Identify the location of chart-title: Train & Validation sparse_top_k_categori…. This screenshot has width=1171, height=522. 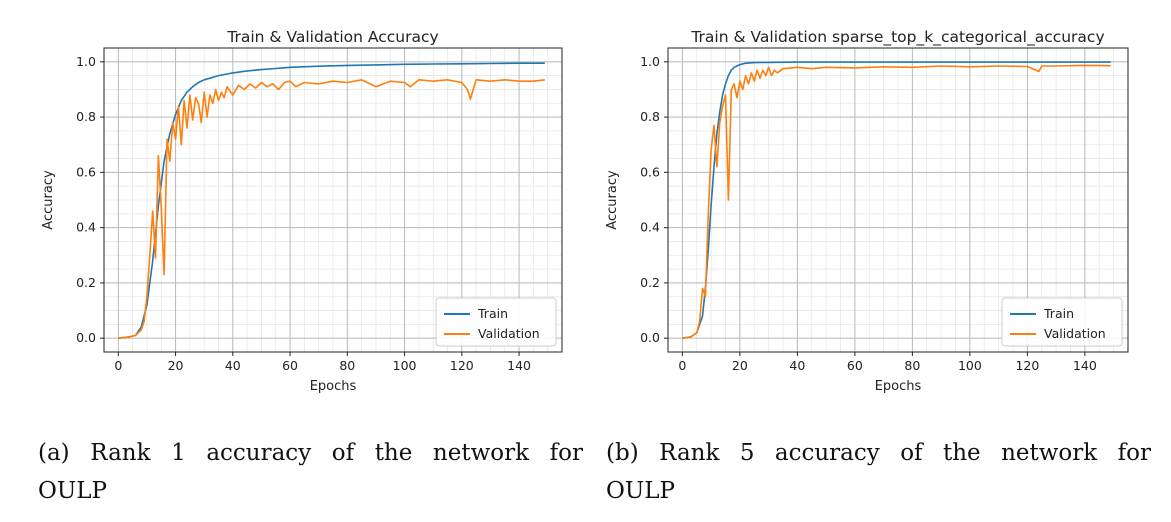
(897, 37).